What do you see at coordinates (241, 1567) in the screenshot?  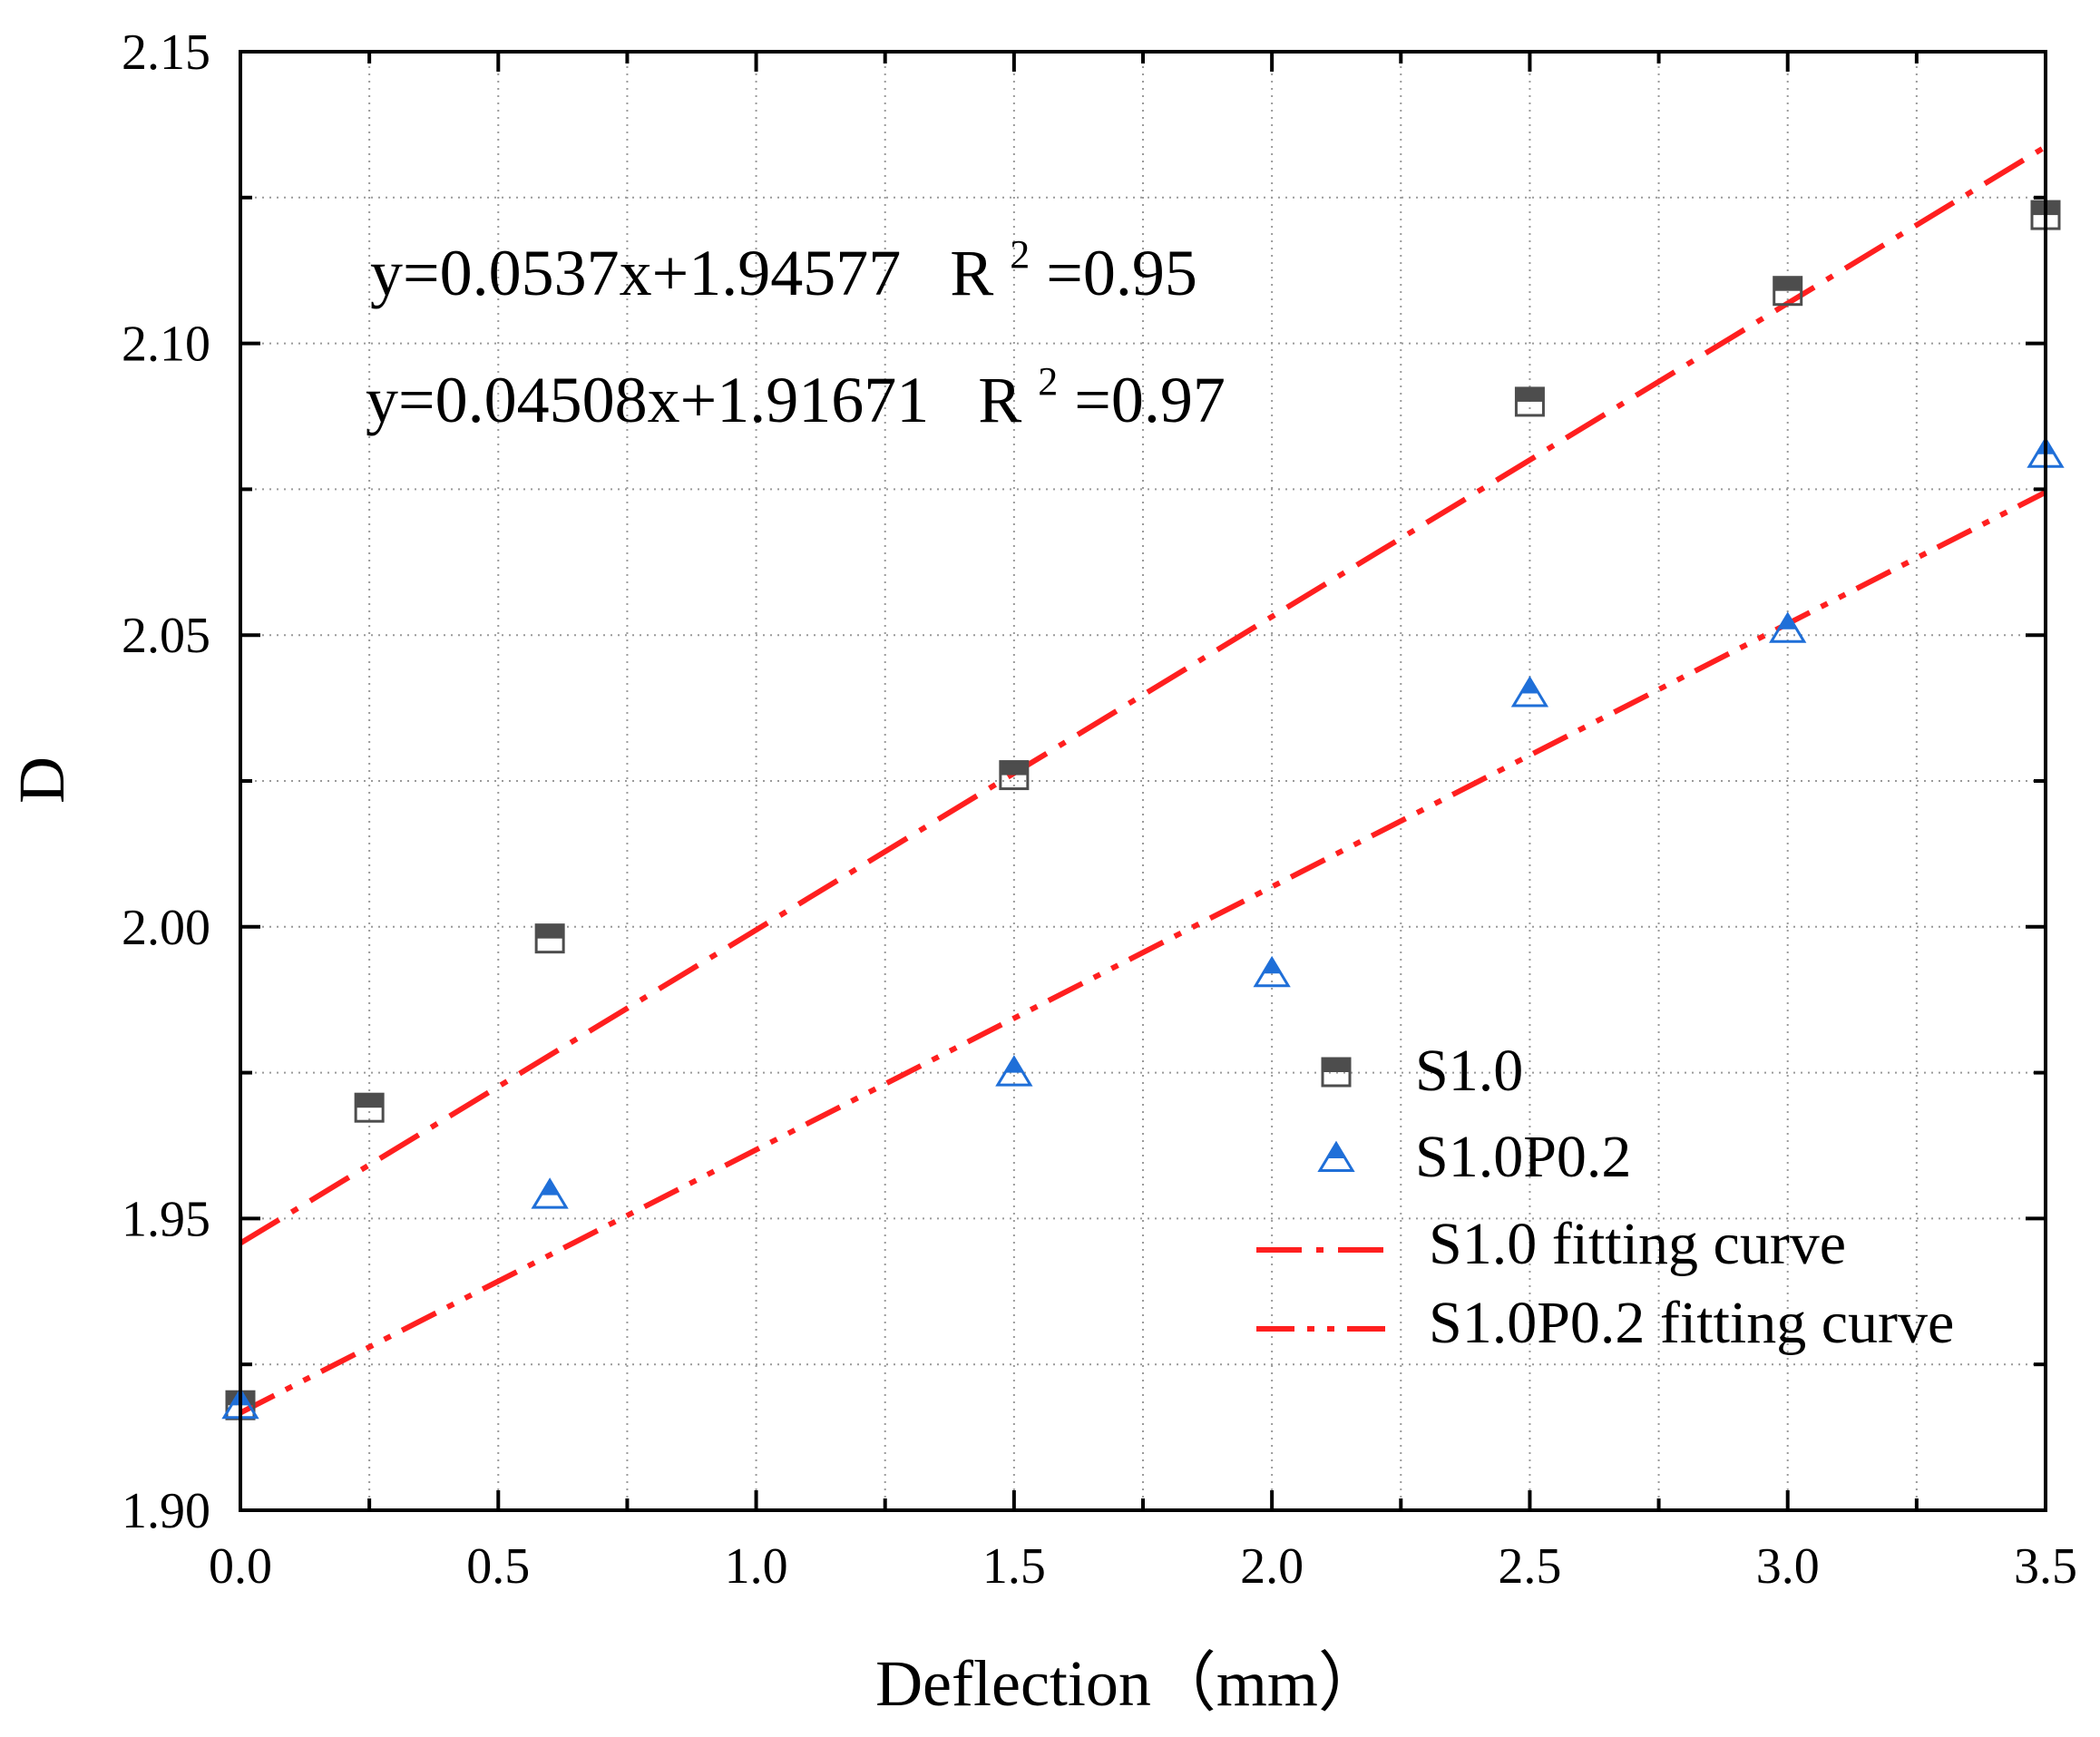 I see `x-tick-label: 0.0` at bounding box center [241, 1567].